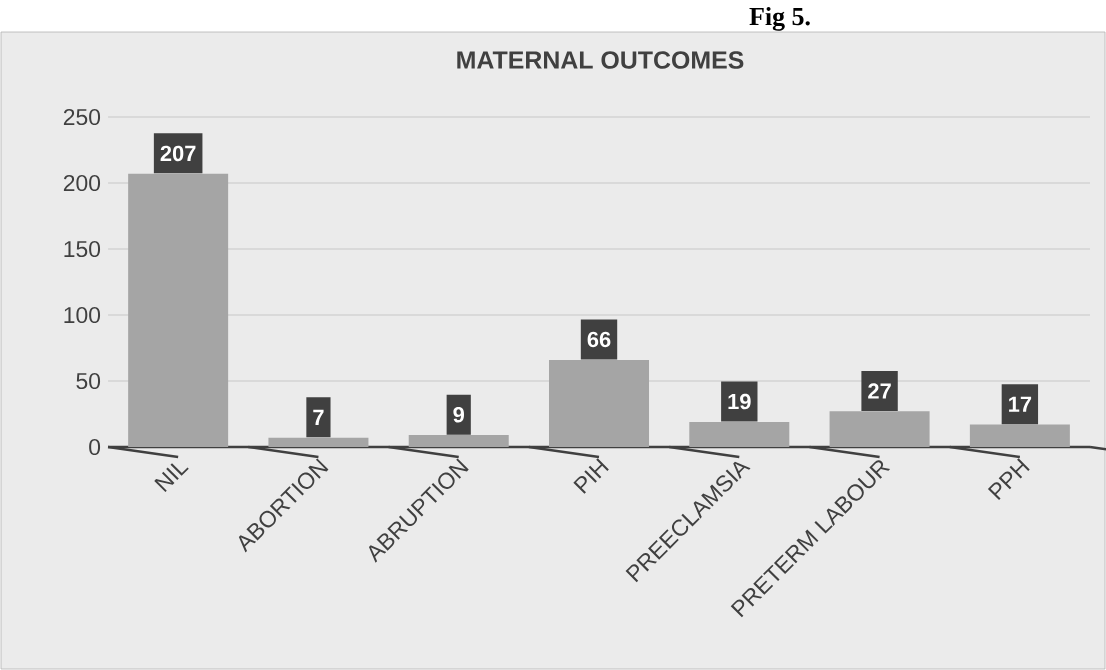 The height and width of the screenshot is (670, 1106). What do you see at coordinates (82, 117) in the screenshot?
I see `y-tick-label: 250` at bounding box center [82, 117].